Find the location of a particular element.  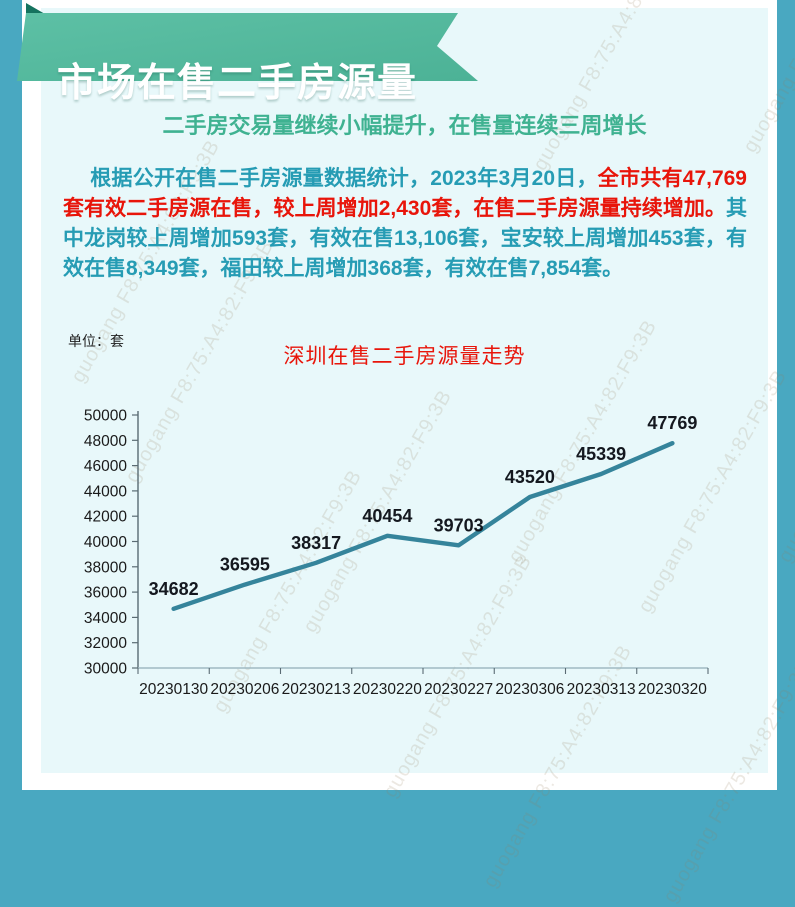

ribbon-fold is located at coordinates (35, 8).